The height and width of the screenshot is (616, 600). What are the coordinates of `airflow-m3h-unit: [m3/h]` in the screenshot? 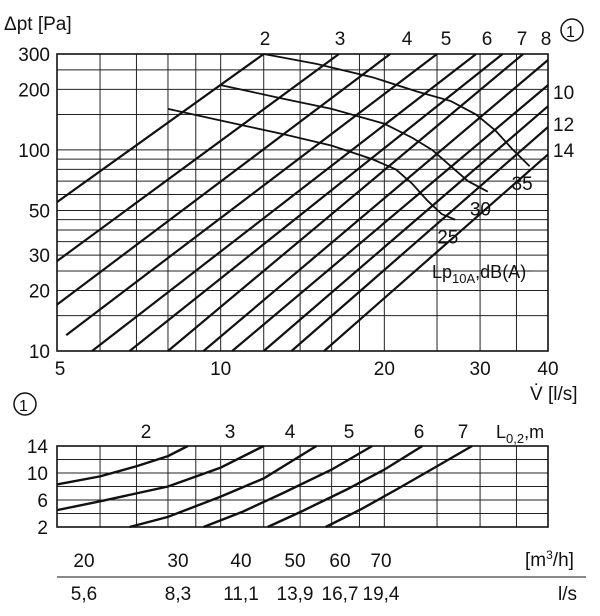 It's located at (549, 559).